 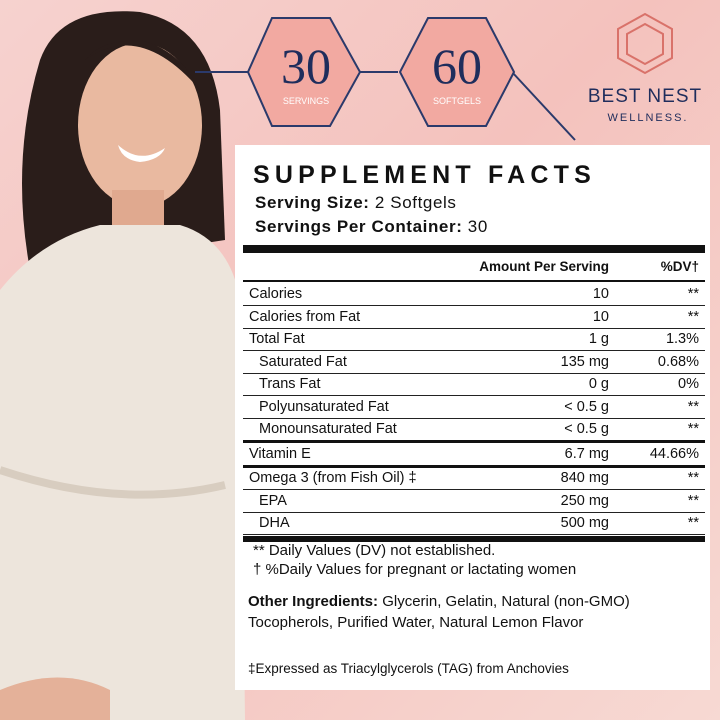 I want to click on brand-tagline: WELLNESS., so click(x=648, y=118).